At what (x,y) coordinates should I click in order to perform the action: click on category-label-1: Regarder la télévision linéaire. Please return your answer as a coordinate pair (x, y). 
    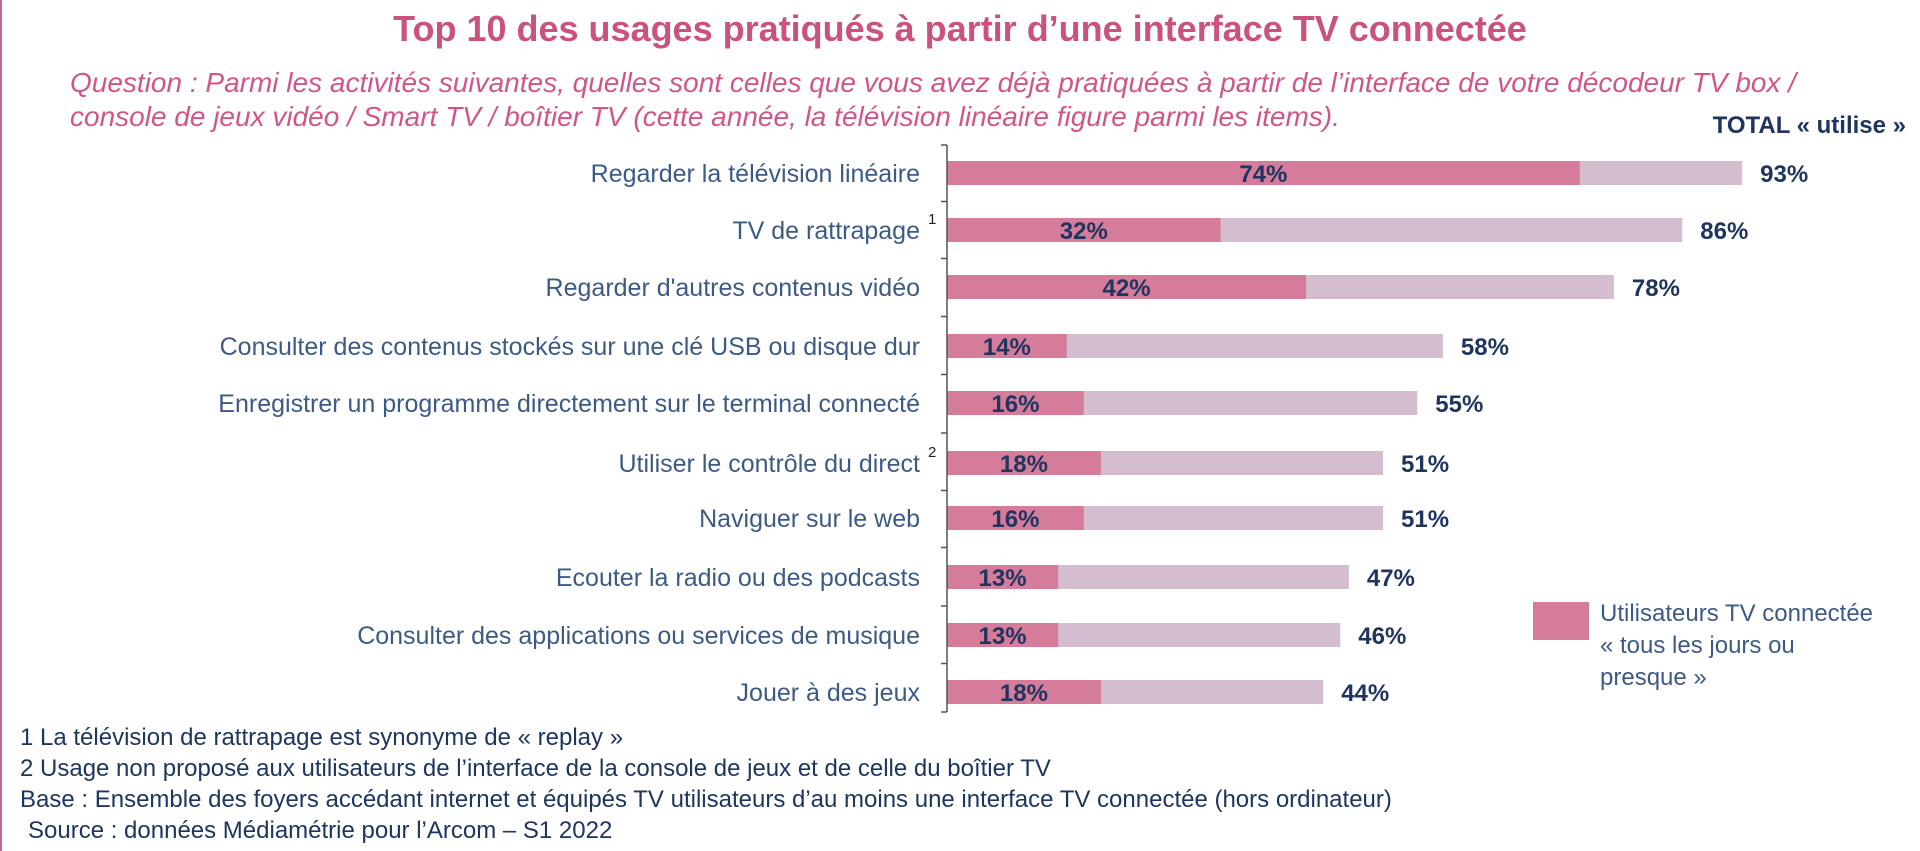
    Looking at the image, I should click on (755, 174).